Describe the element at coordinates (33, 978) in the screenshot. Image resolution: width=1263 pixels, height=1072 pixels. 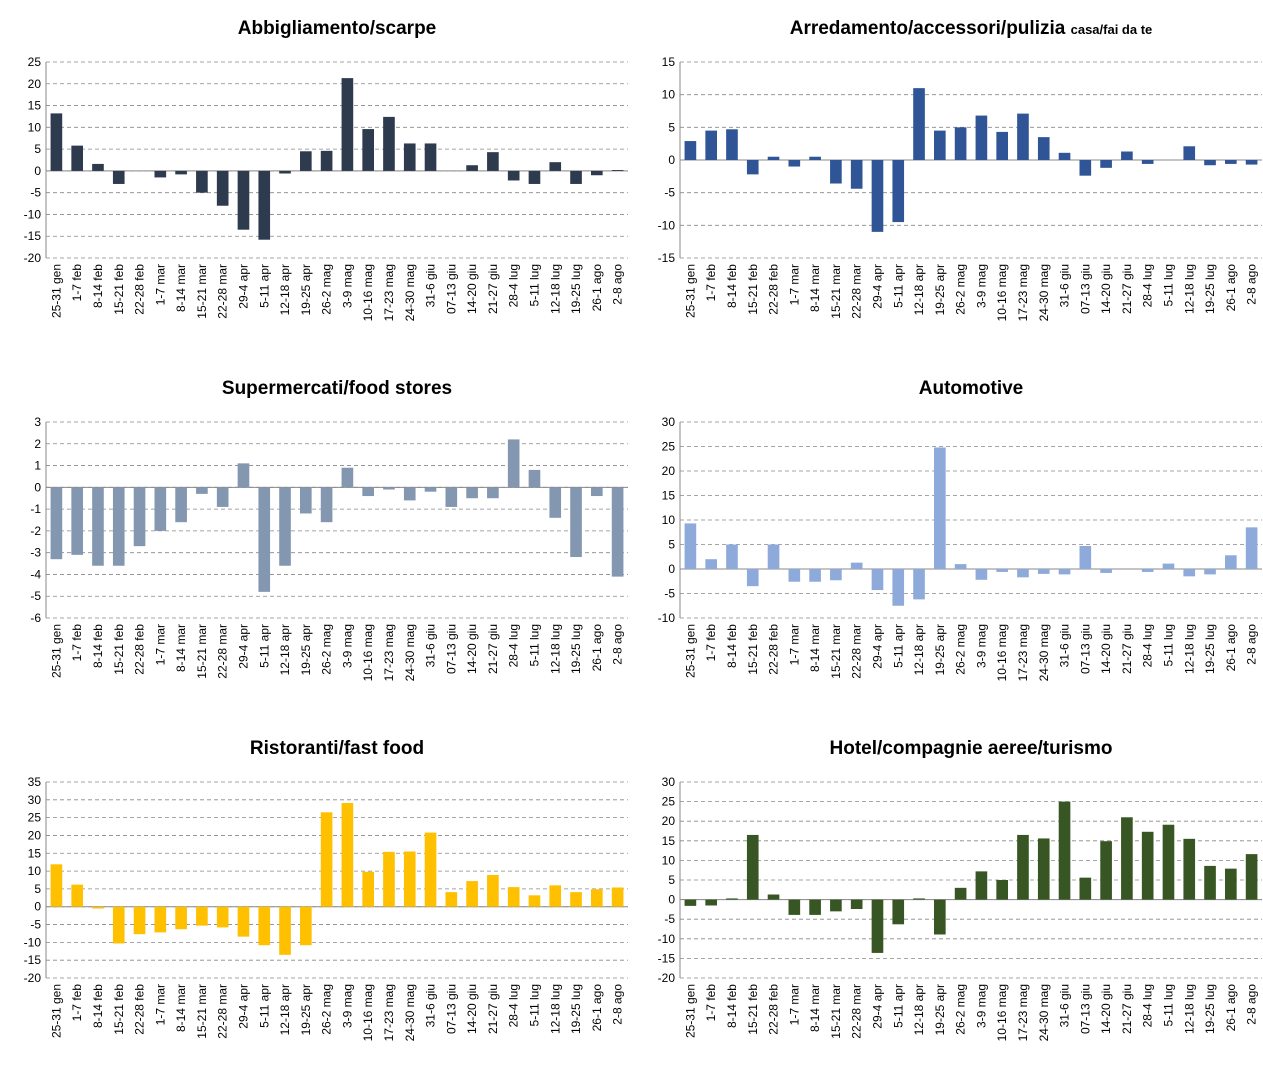
I see `y-tick-label: -20` at that location.